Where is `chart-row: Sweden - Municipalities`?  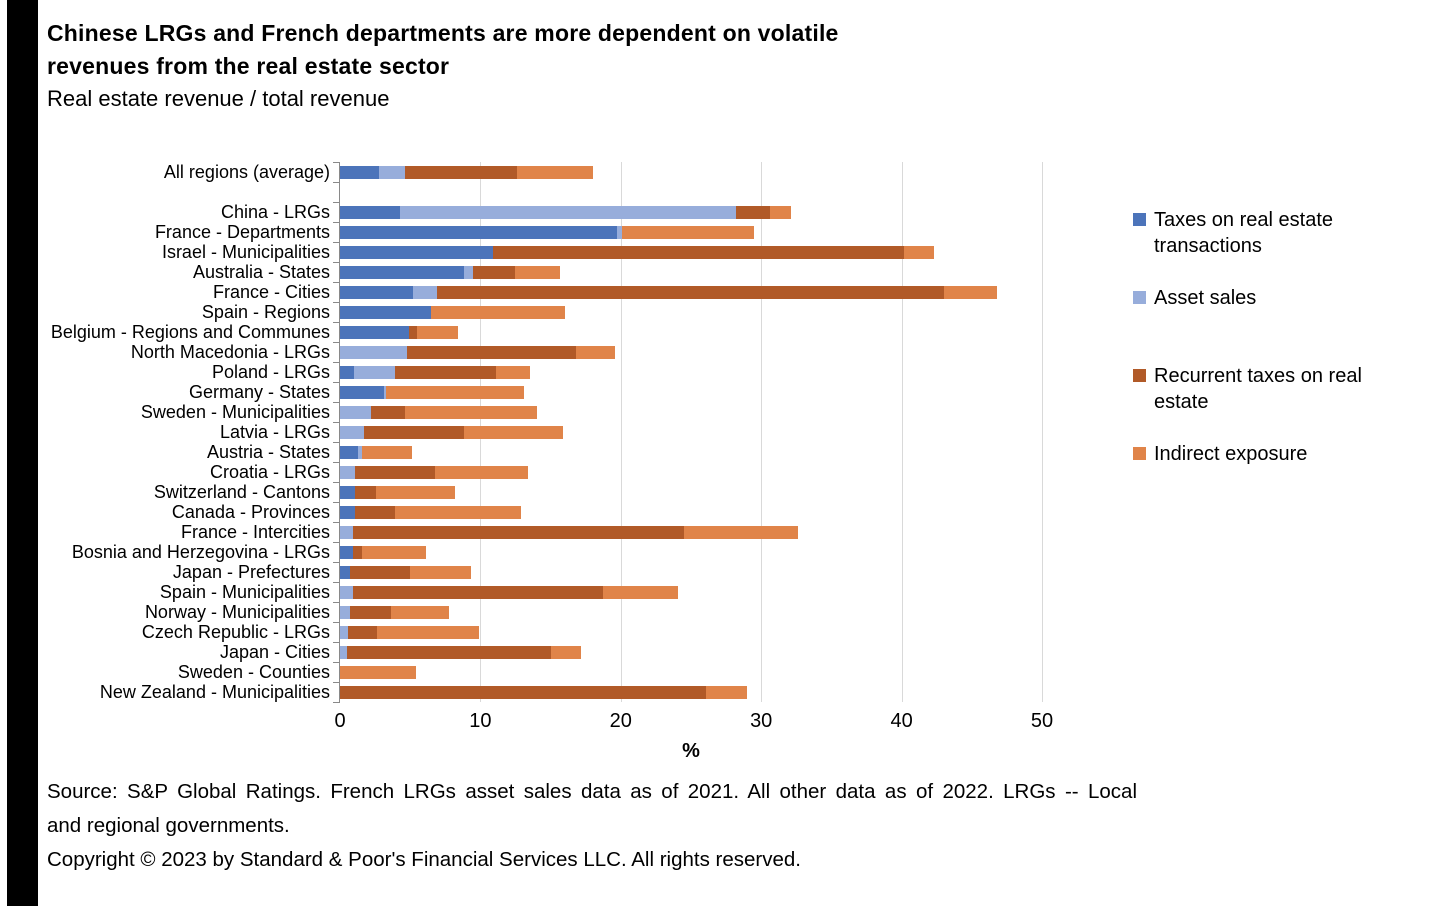
chart-row: Sweden - Municipalities is located at coordinates (591, 412).